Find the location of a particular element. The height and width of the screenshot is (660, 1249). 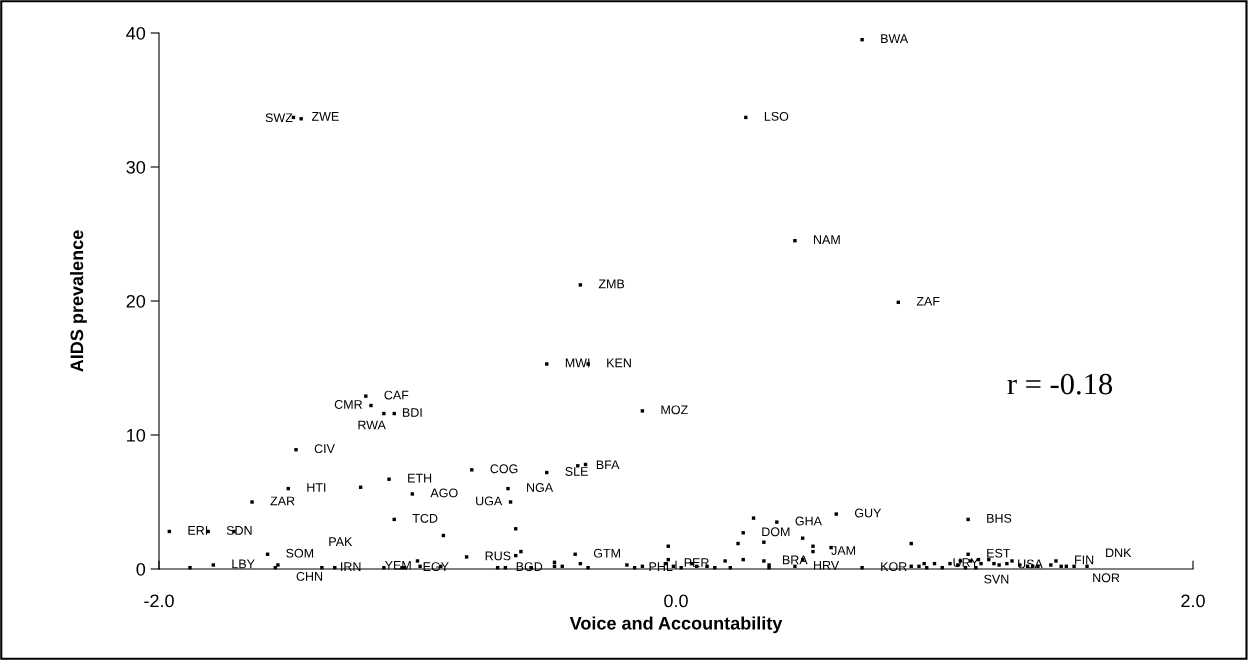

y-tick-label: 40 is located at coordinates (136, 33).